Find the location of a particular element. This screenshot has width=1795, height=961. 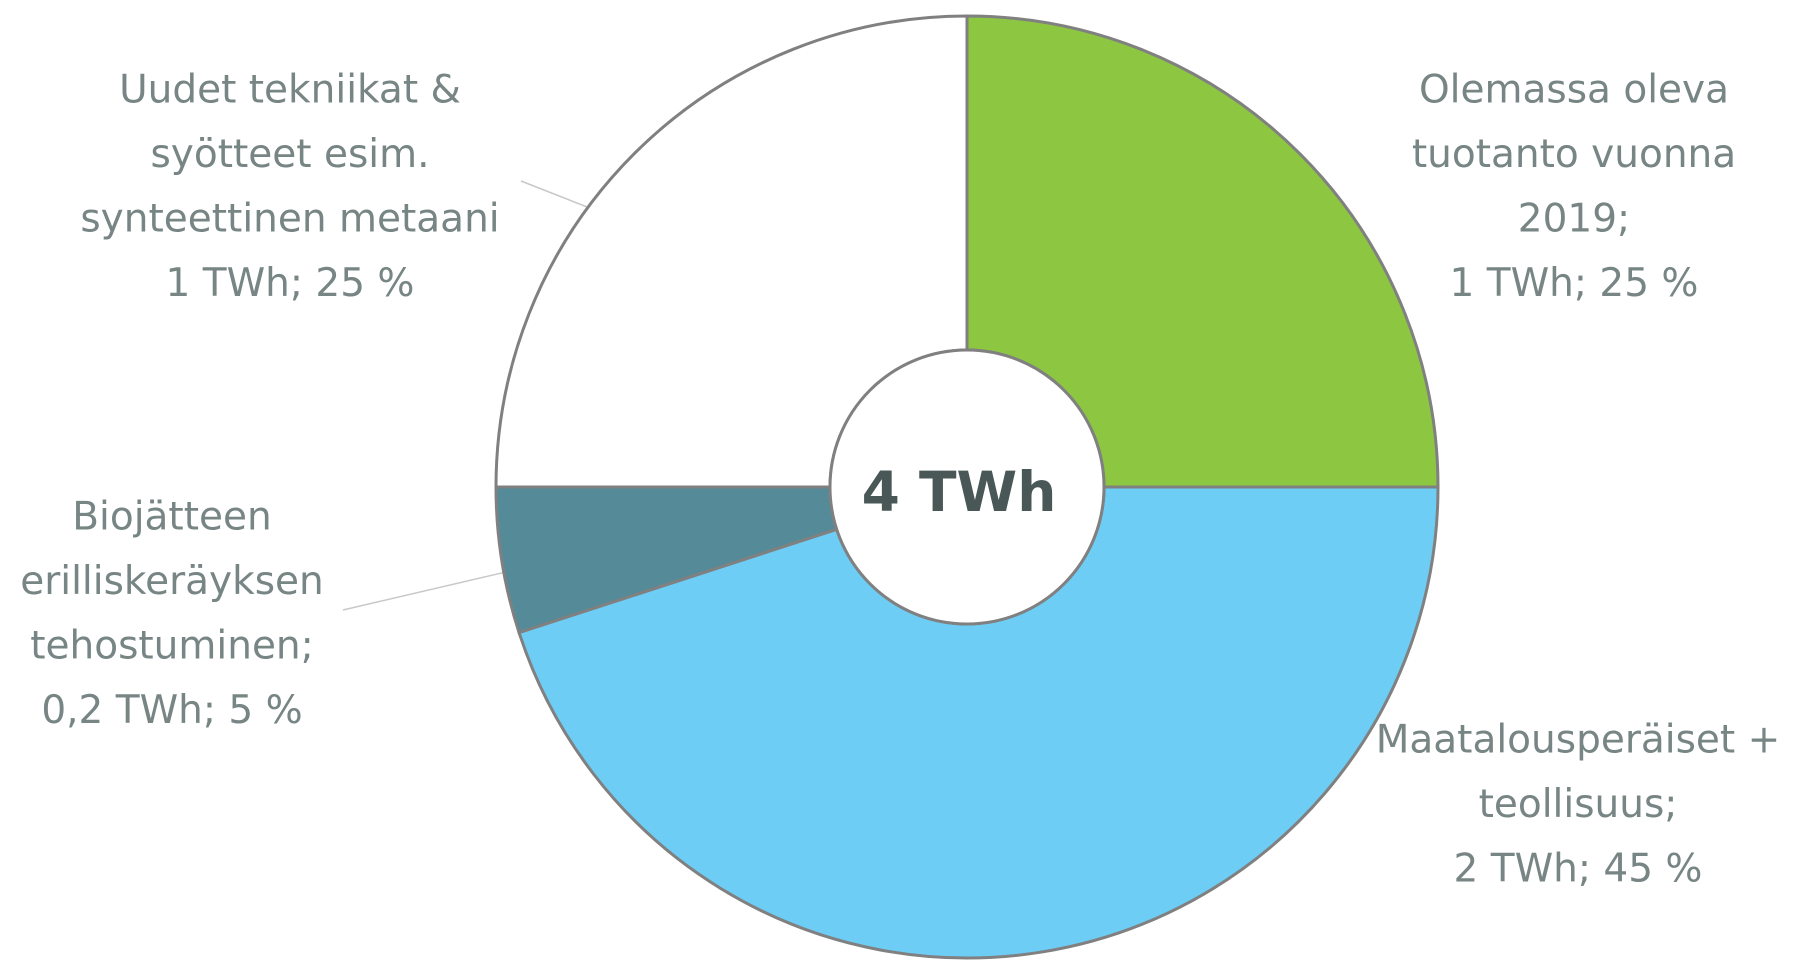

category-label: synteettinen metaani is located at coordinates (289, 219).